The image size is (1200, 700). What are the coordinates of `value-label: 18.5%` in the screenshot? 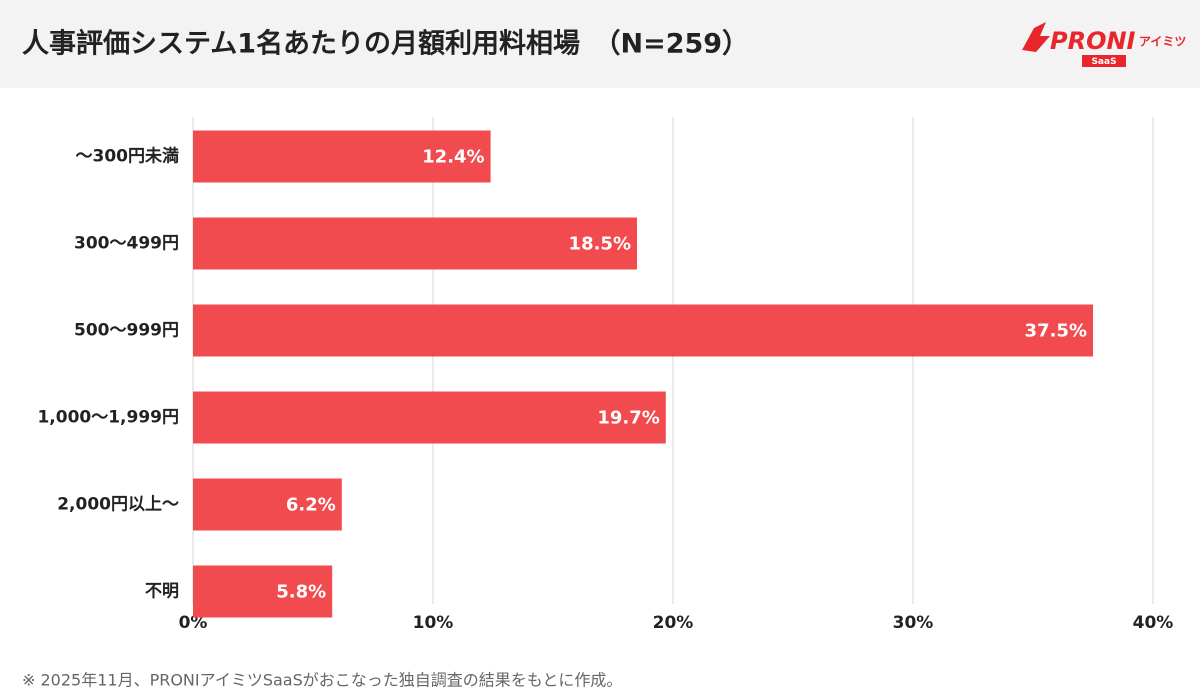 It's located at (600, 244).